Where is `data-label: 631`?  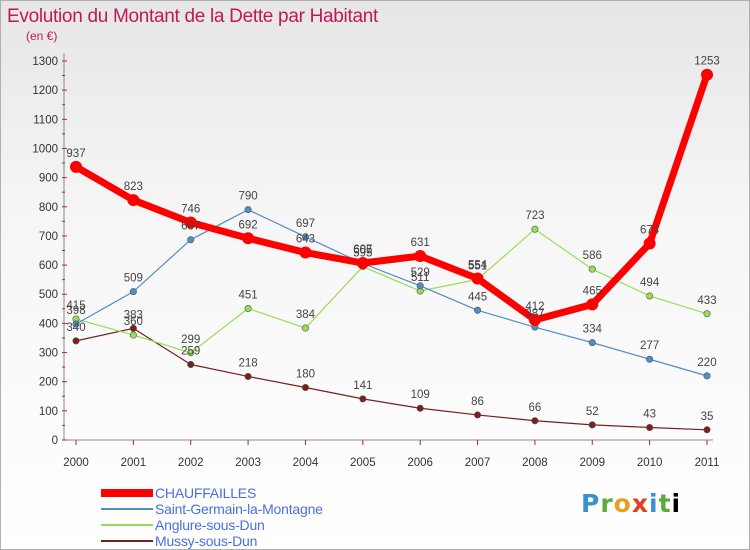 data-label: 631 is located at coordinates (420, 243).